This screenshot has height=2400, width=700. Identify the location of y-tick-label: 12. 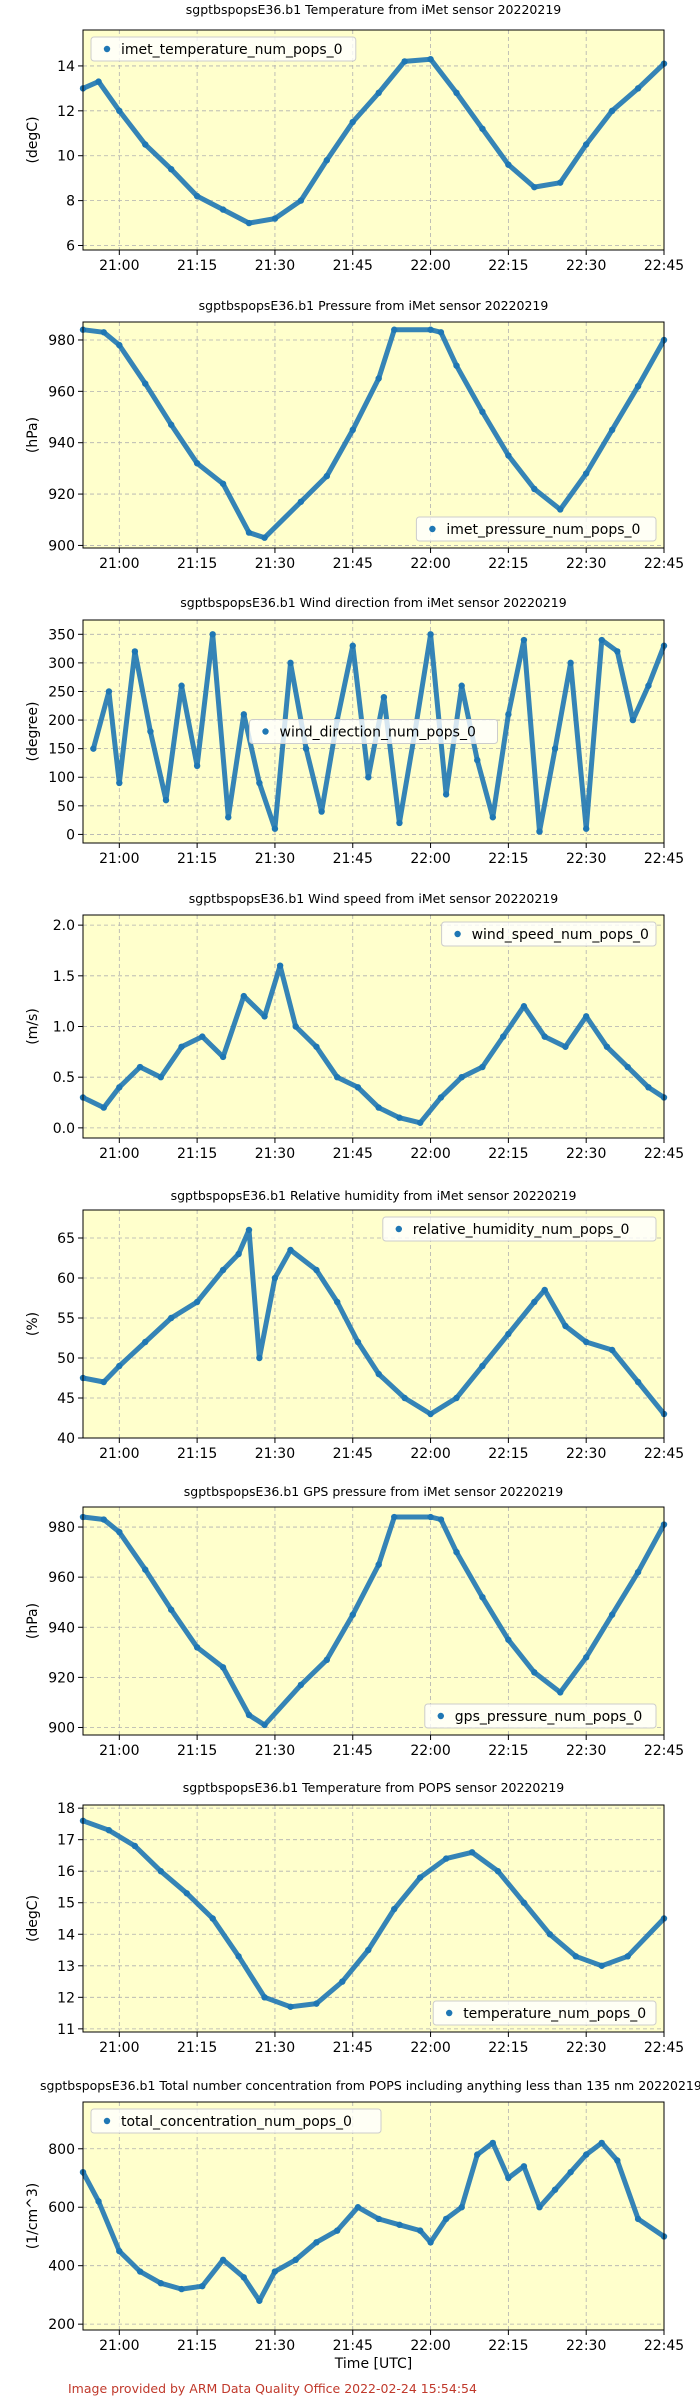
(66, 1998).